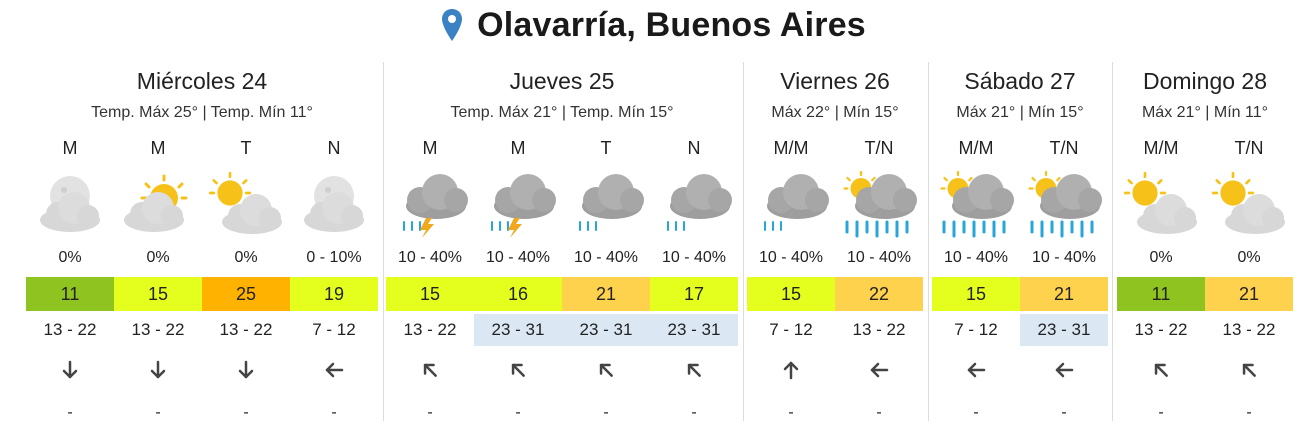  I want to click on day-name: Miércoles 24, so click(202, 81).